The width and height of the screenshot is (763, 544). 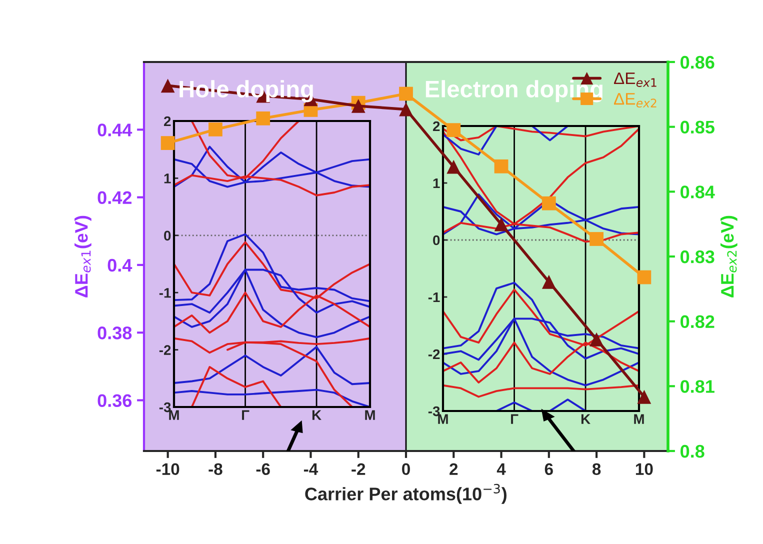 What do you see at coordinates (697, 321) in the screenshot?
I see `y2-tick-label: 0.82` at bounding box center [697, 321].